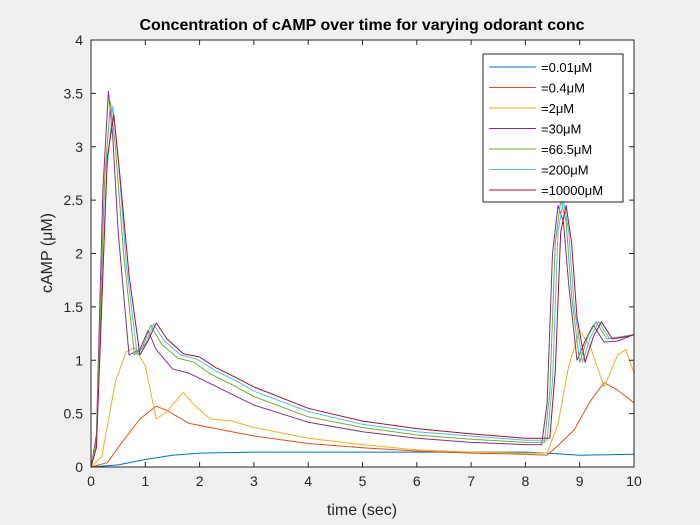 The image size is (700, 525). I want to click on x-tick-label: 5, so click(363, 481).